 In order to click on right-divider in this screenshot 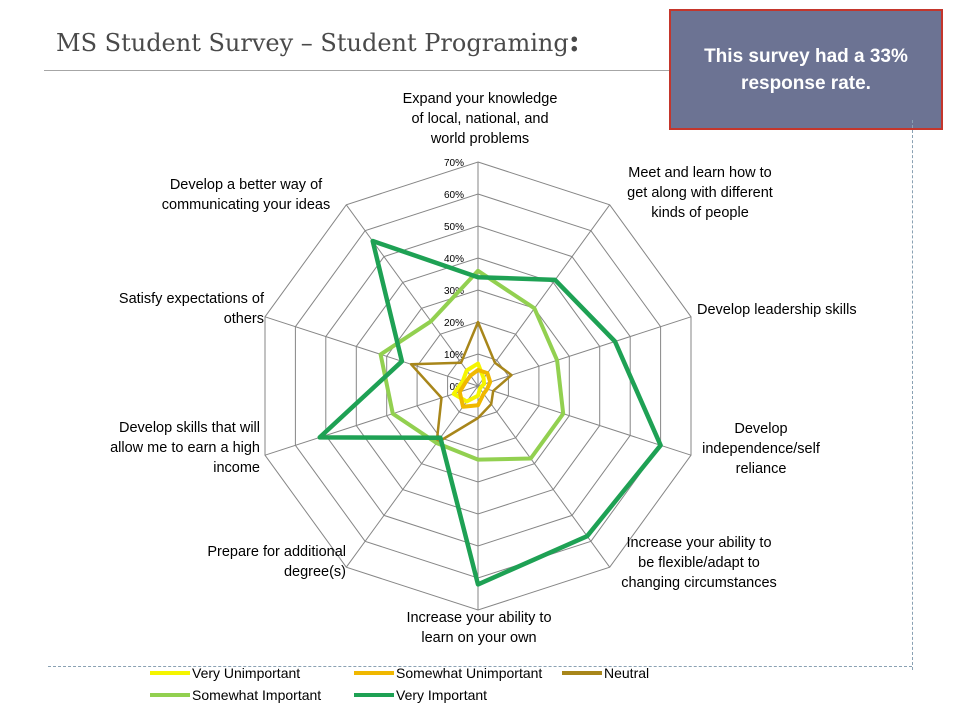, I will do `click(912, 395)`.